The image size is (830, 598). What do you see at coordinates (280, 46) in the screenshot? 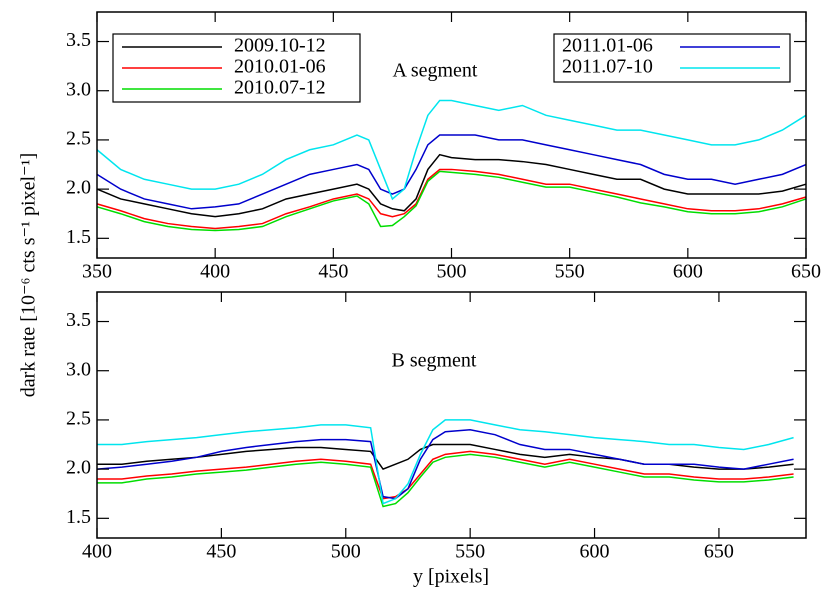
I see `legend-label: 2009.10-12` at bounding box center [280, 46].